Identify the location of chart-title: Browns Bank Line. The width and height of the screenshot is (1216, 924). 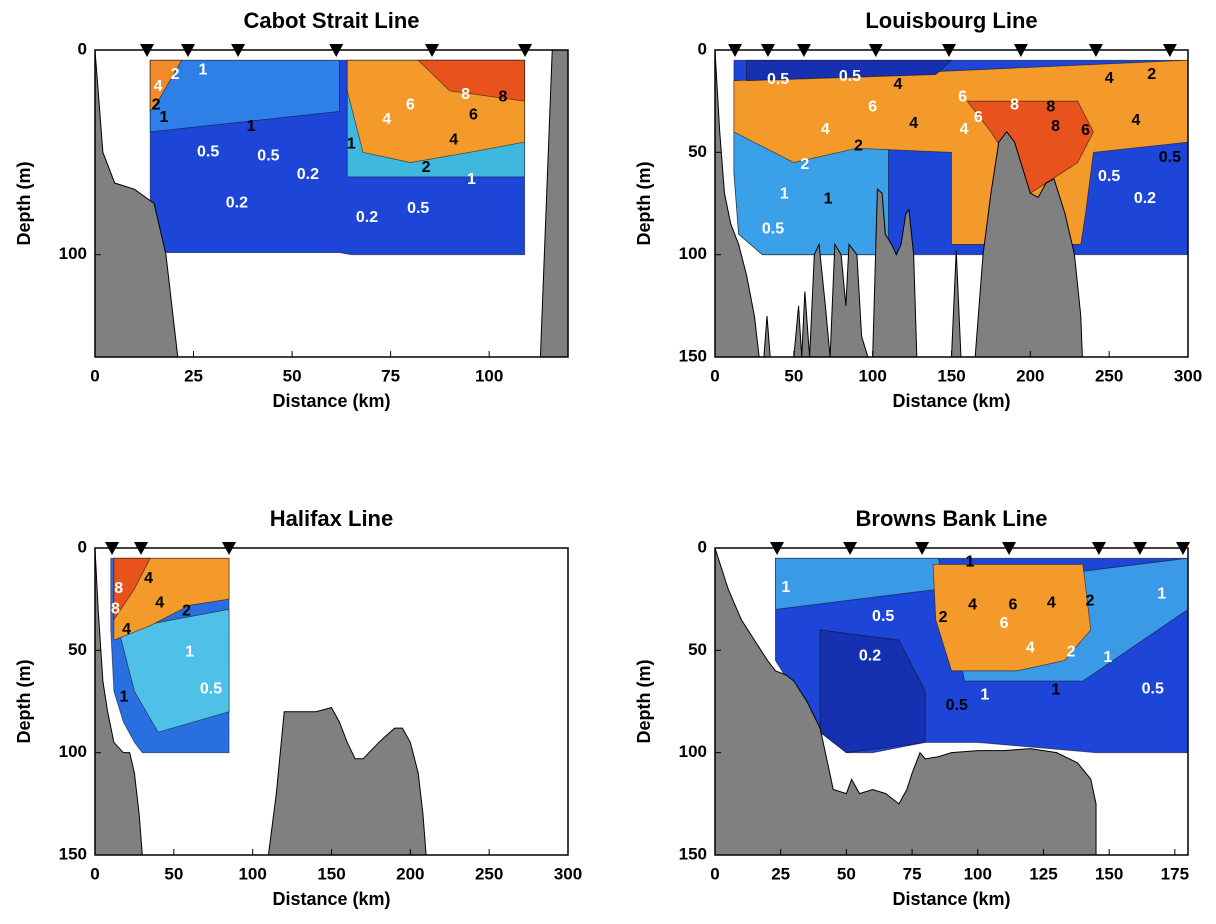
(952, 518).